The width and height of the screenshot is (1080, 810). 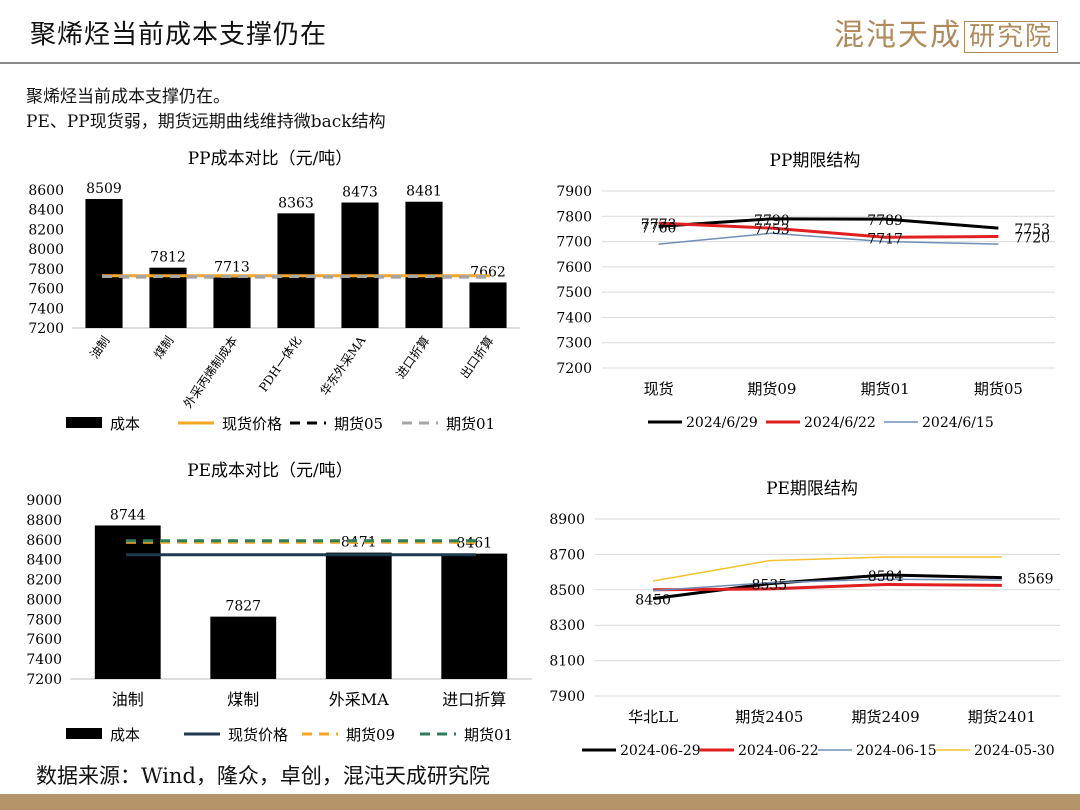 I want to click on data-label: 7789, so click(x=885, y=221).